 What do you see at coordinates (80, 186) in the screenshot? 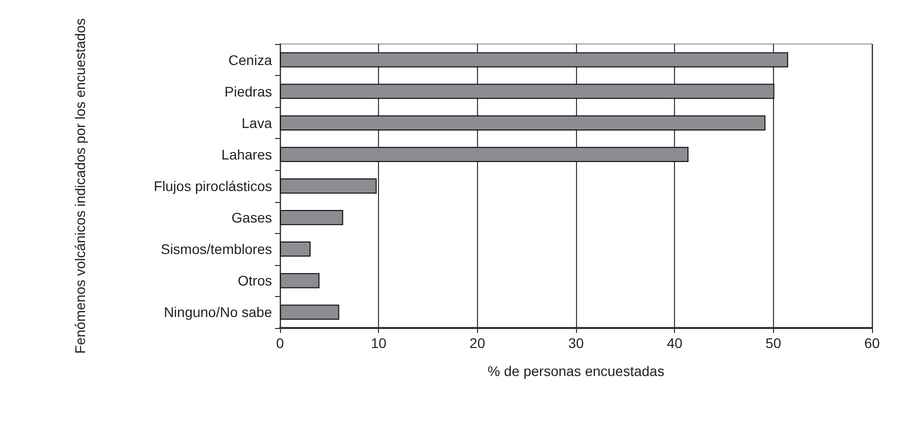
I see `y-axis-title: Fenómenos volcánicos indicados por los encuestados` at bounding box center [80, 186].